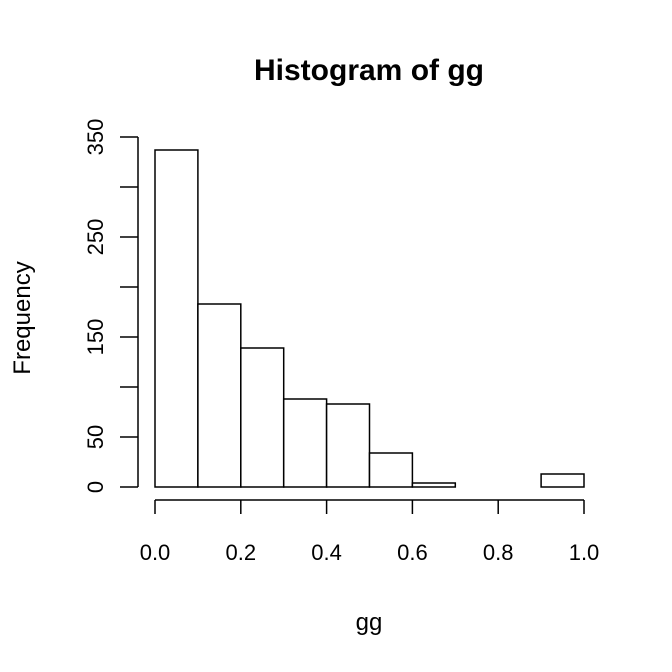 Image resolution: width=672 pixels, height=672 pixels. I want to click on y-tick-label-0: 0, so click(95, 487).